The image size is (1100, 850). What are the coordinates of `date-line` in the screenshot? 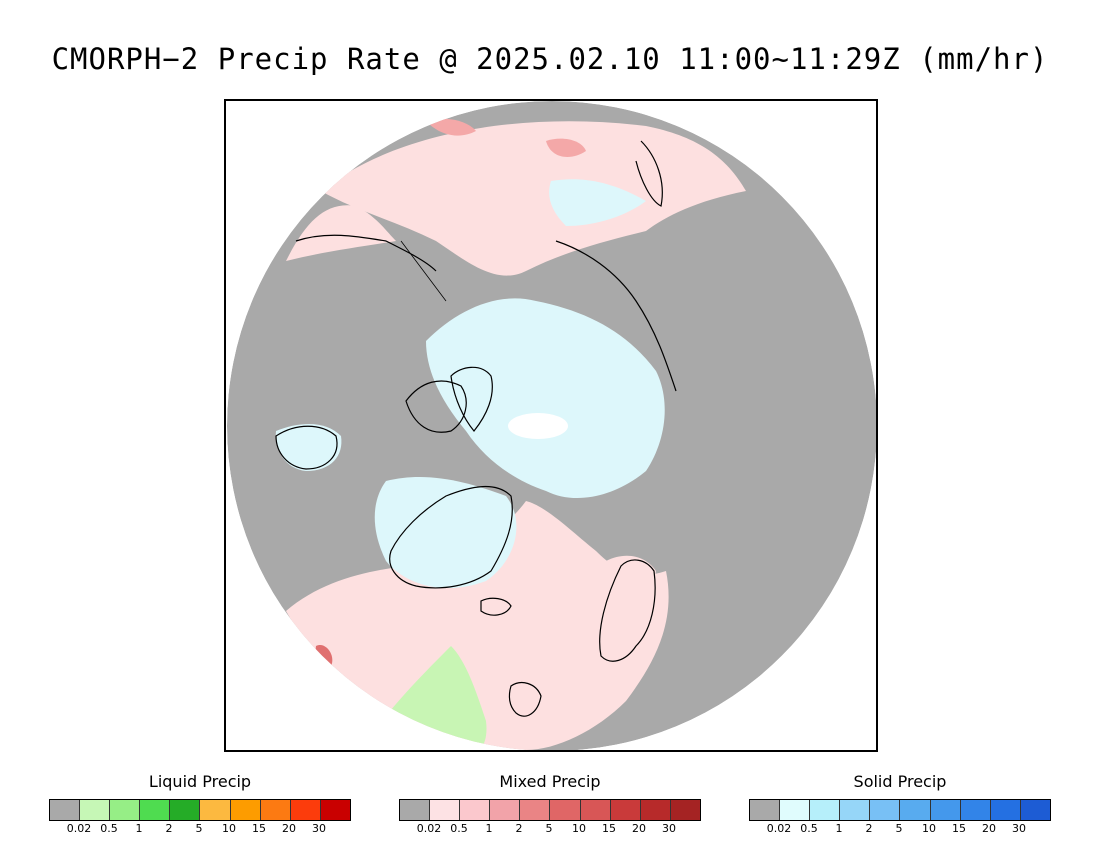 It's located at (423, 271).